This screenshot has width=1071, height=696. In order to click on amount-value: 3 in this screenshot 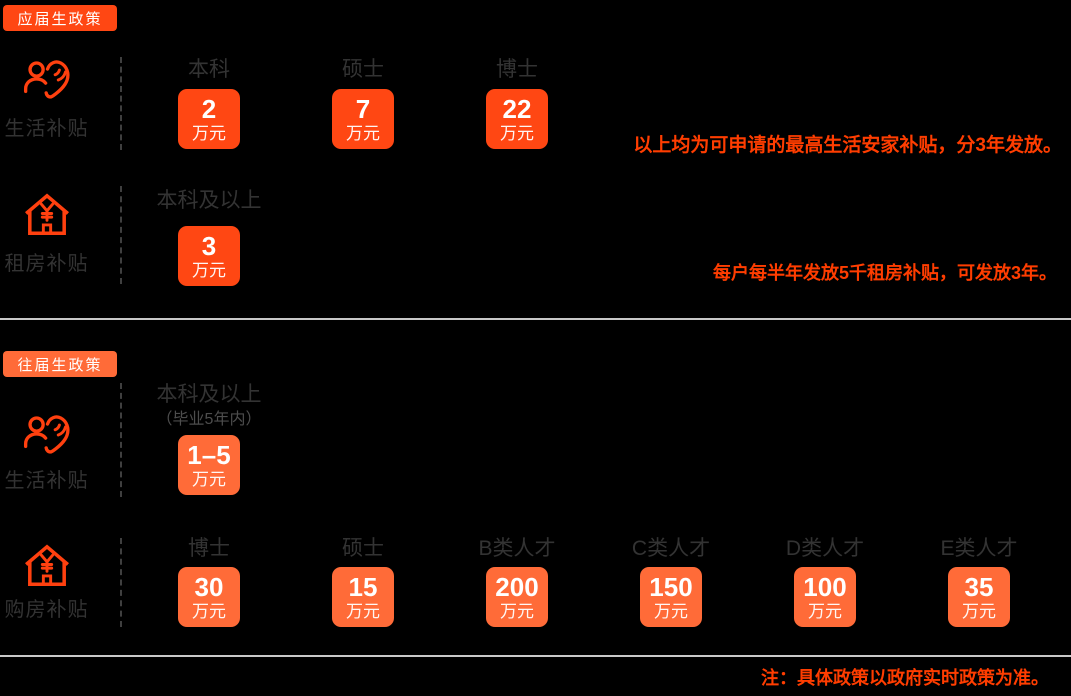, I will do `click(209, 245)`.